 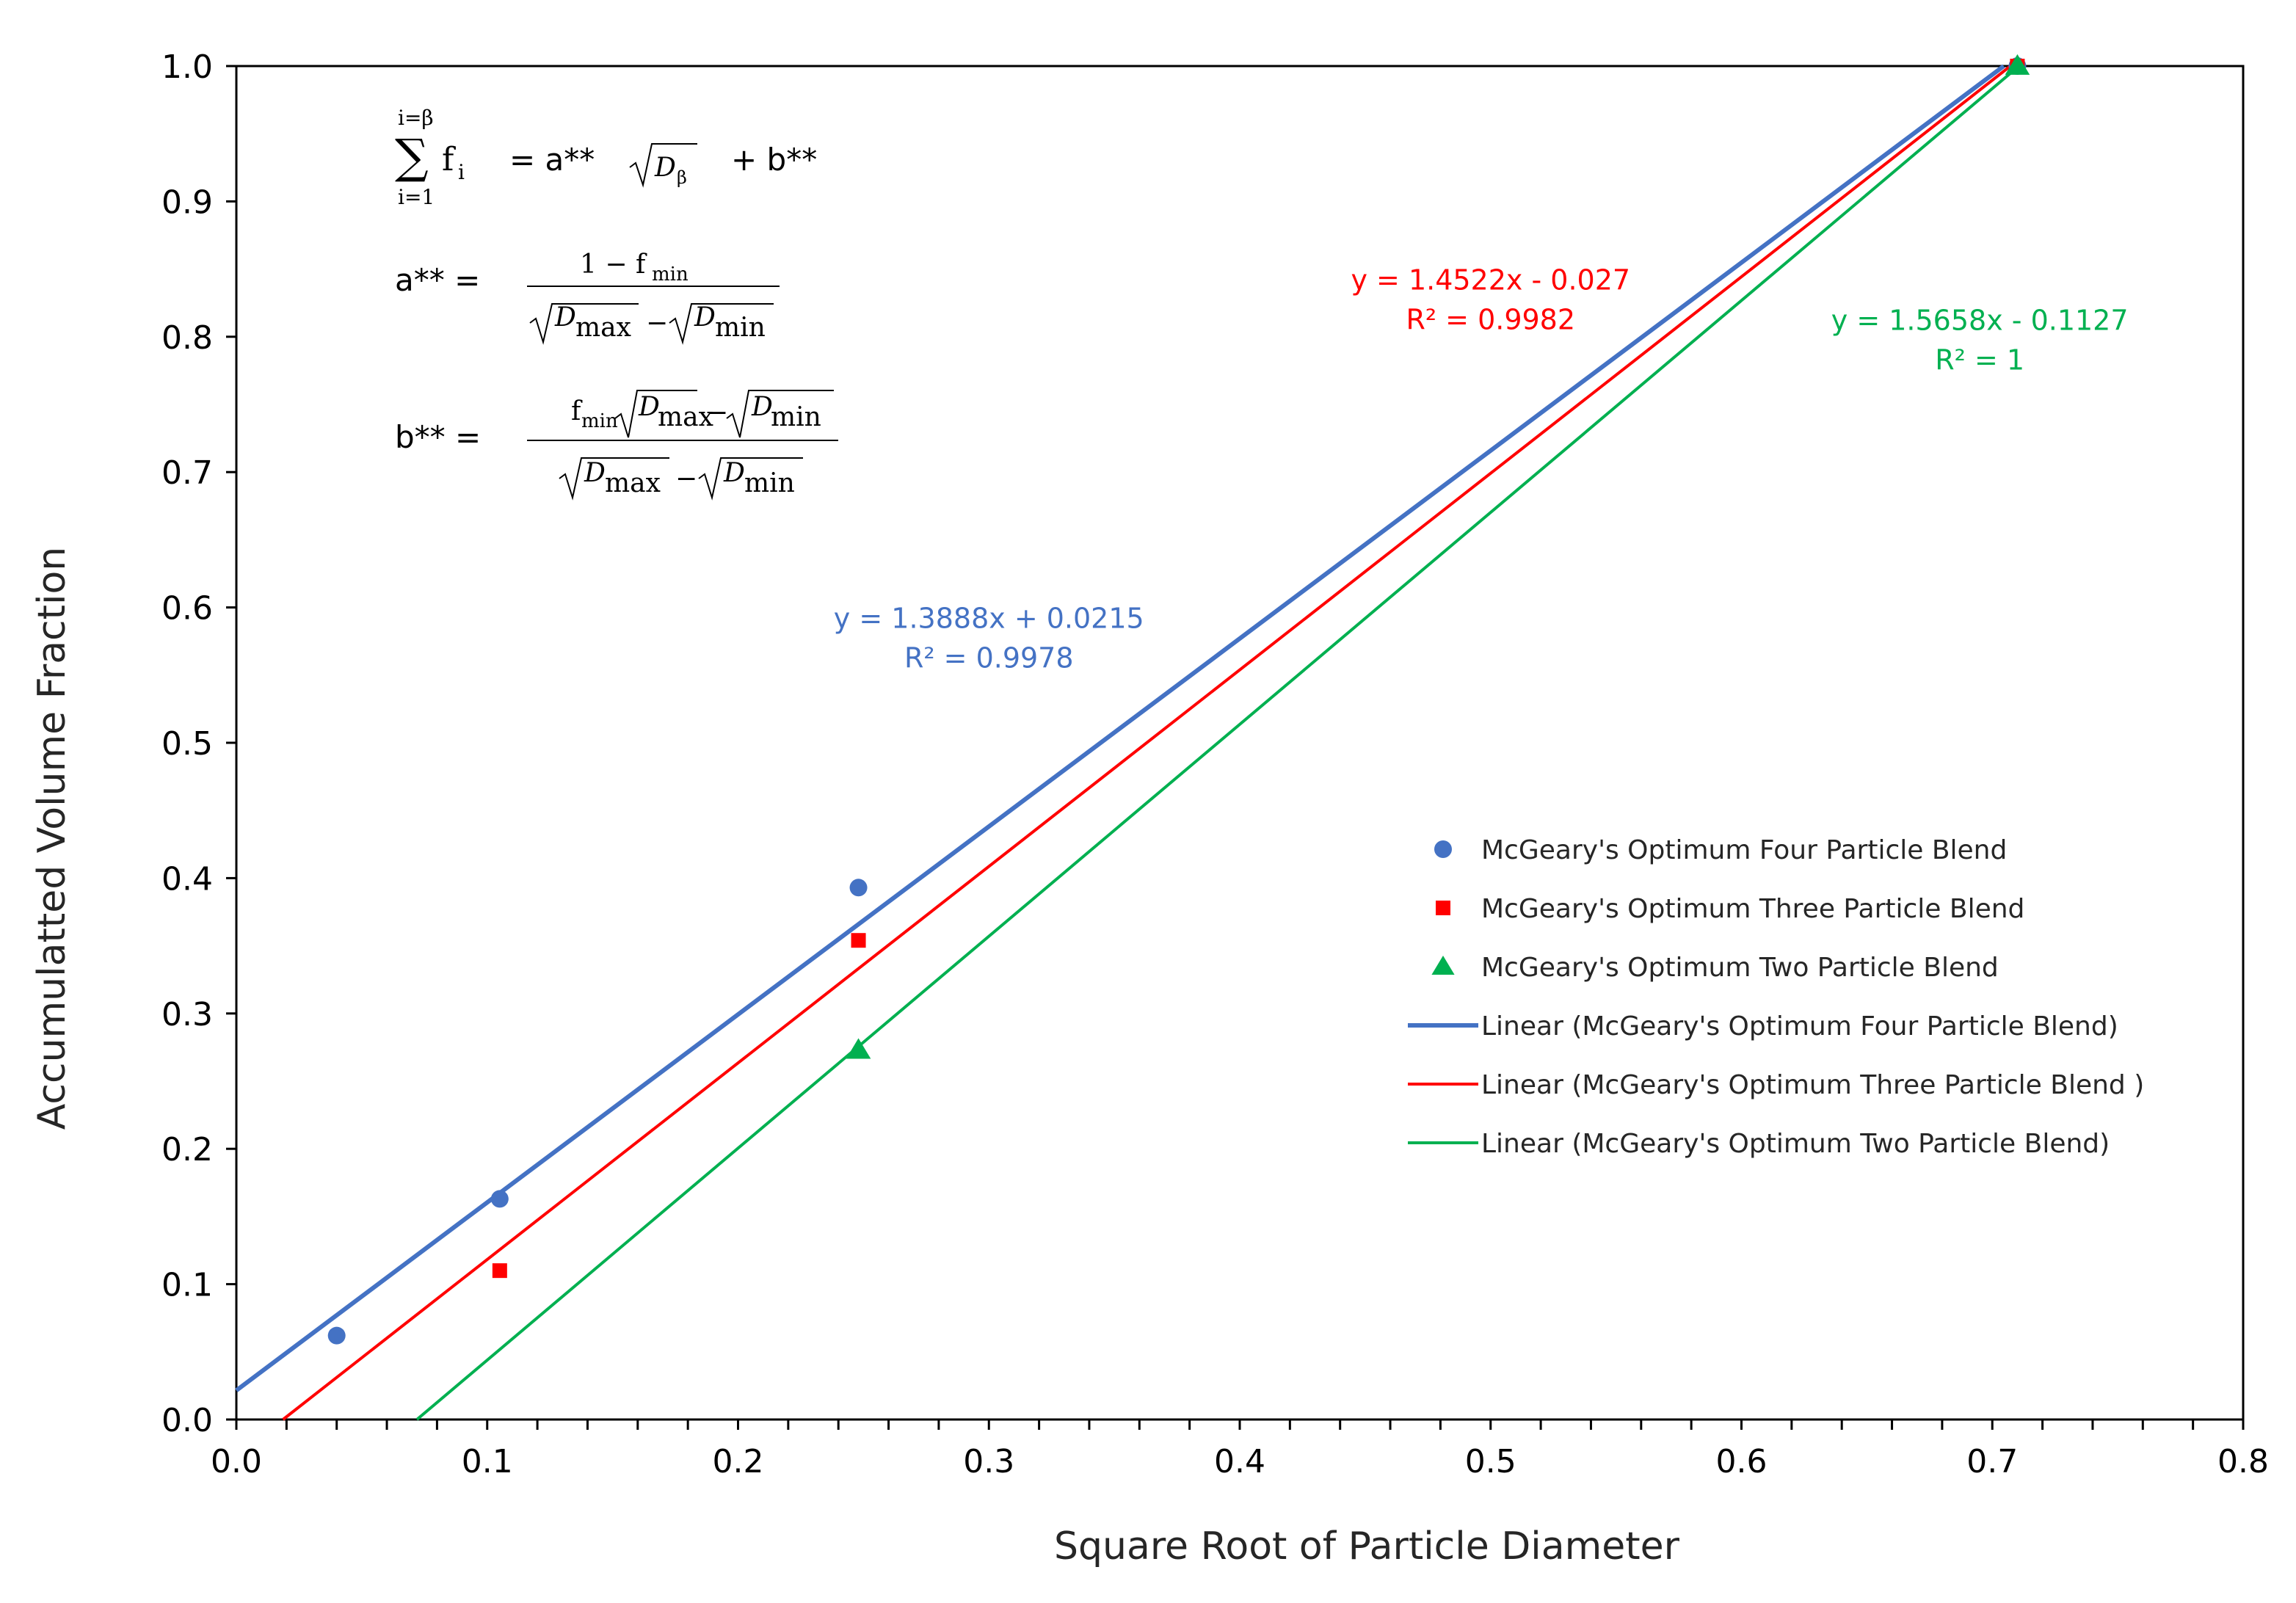 What do you see at coordinates (988, 1461) in the screenshot?
I see `x-tick-label: 0.3` at bounding box center [988, 1461].